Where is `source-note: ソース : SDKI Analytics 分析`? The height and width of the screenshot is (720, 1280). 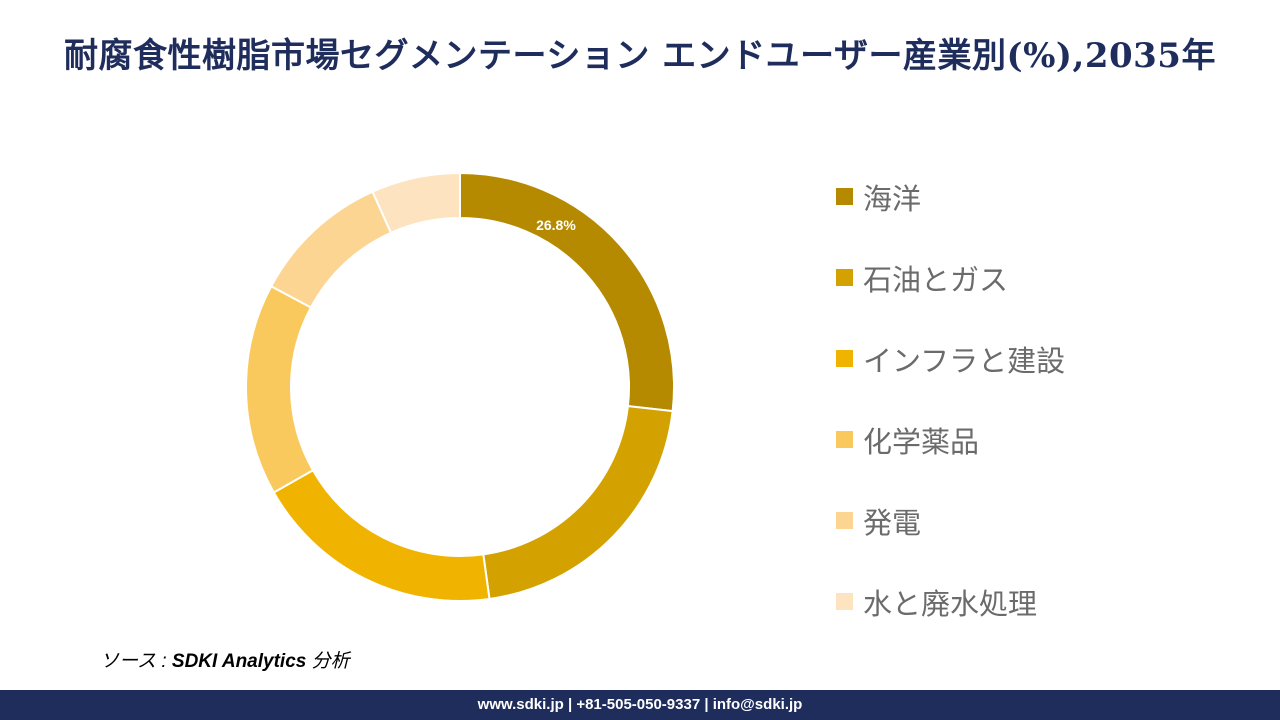
source-note: ソース : SDKI Analytics 分析 is located at coordinates (225, 659).